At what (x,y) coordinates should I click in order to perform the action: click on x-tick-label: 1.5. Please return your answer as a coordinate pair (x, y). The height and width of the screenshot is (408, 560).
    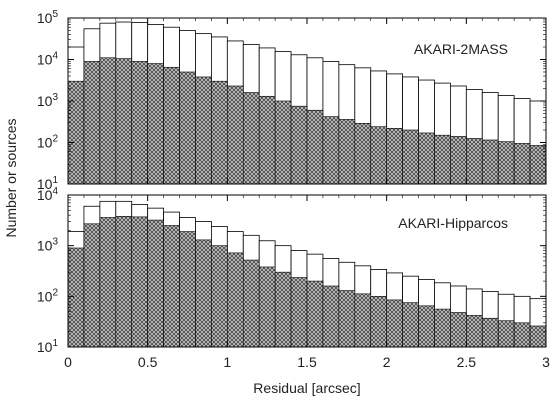
    Looking at the image, I should click on (307, 362).